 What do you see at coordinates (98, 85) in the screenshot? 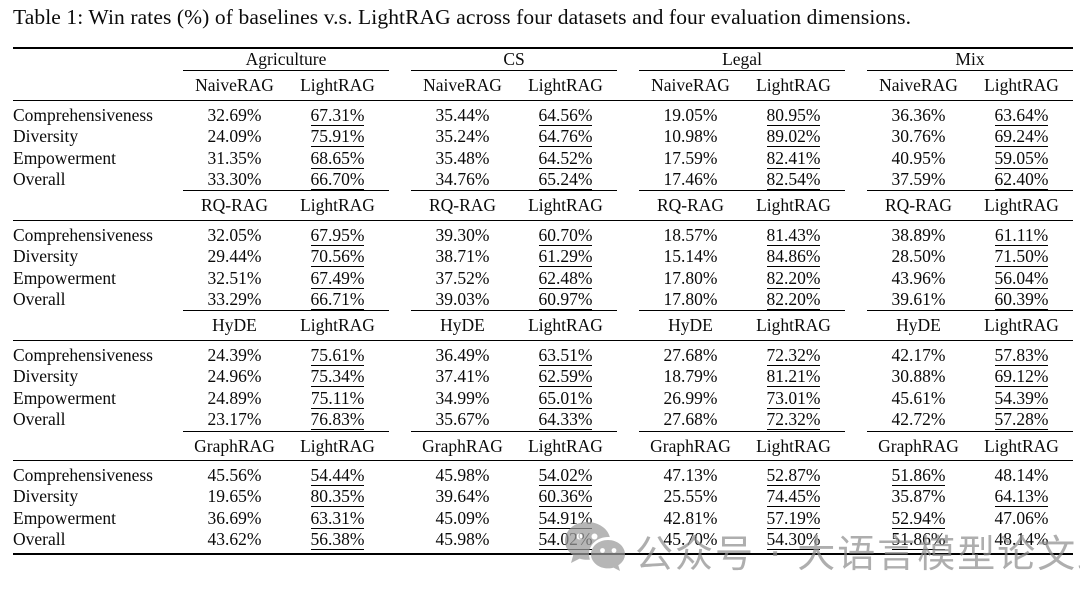
I see `subheader-spacer` at bounding box center [98, 85].